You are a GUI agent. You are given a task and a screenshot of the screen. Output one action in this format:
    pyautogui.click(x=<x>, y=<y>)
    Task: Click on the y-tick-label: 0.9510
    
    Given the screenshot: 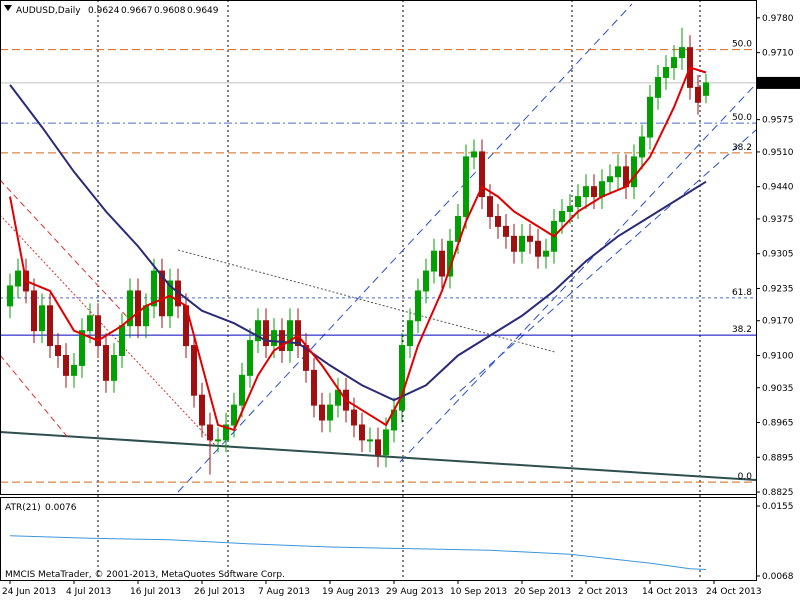 What is the action you would take?
    pyautogui.click(x=778, y=153)
    